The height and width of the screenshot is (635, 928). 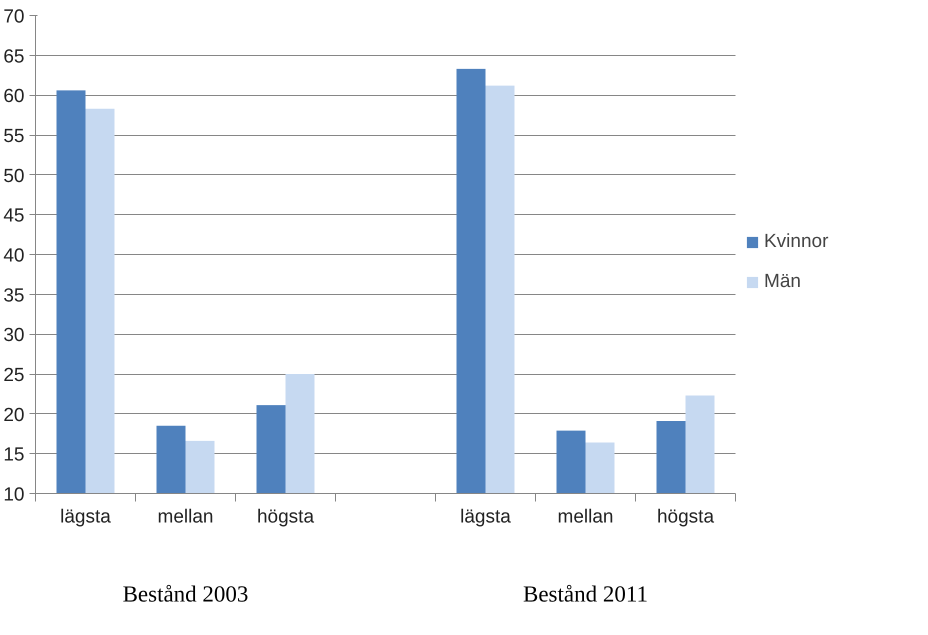 I want to click on y-tick-label: 30, so click(x=14, y=335).